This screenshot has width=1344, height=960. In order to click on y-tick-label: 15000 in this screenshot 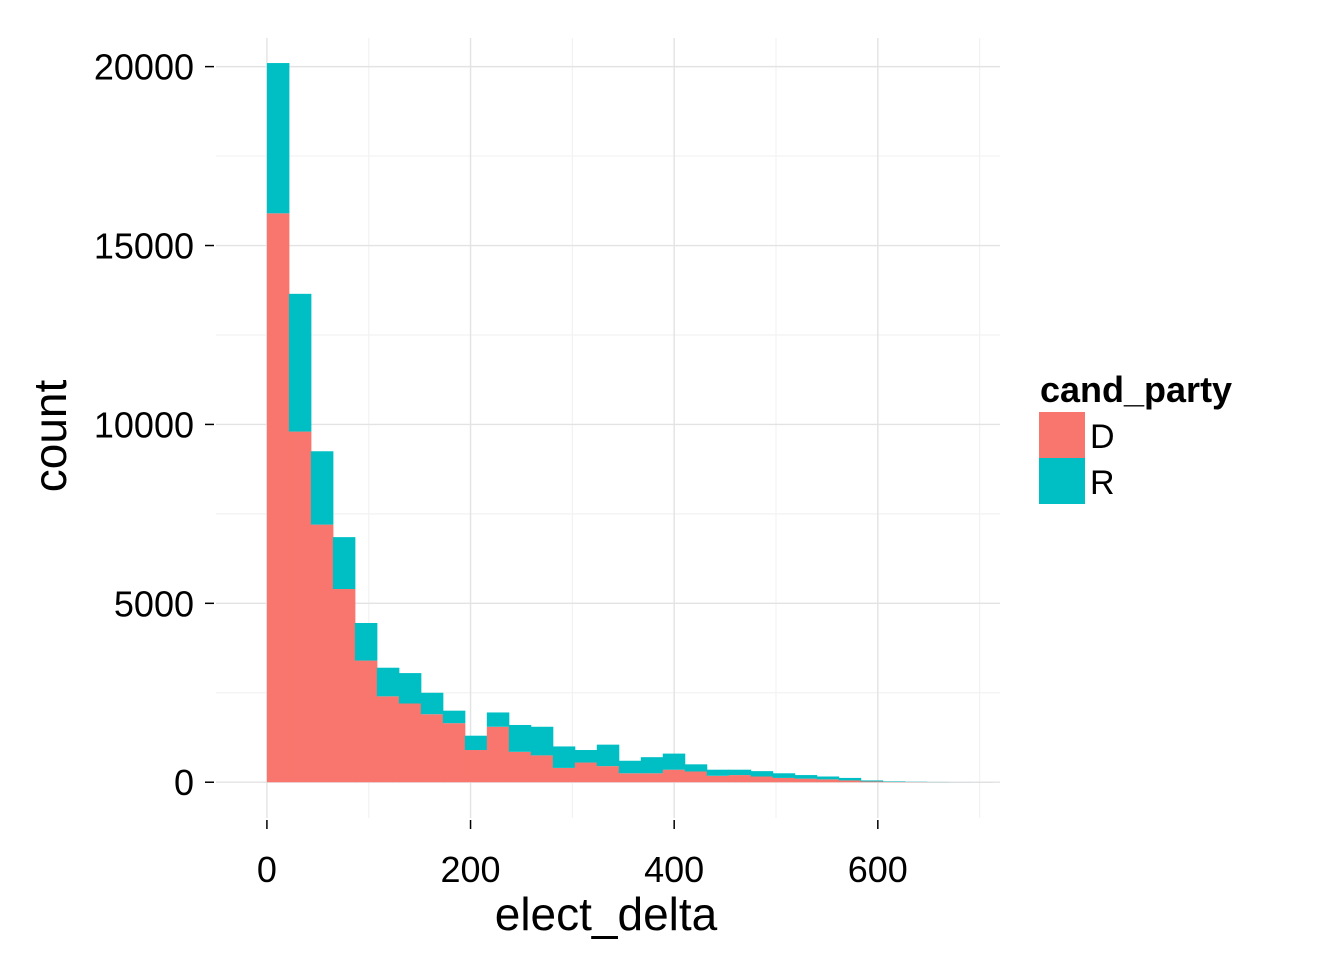, I will do `click(144, 246)`.